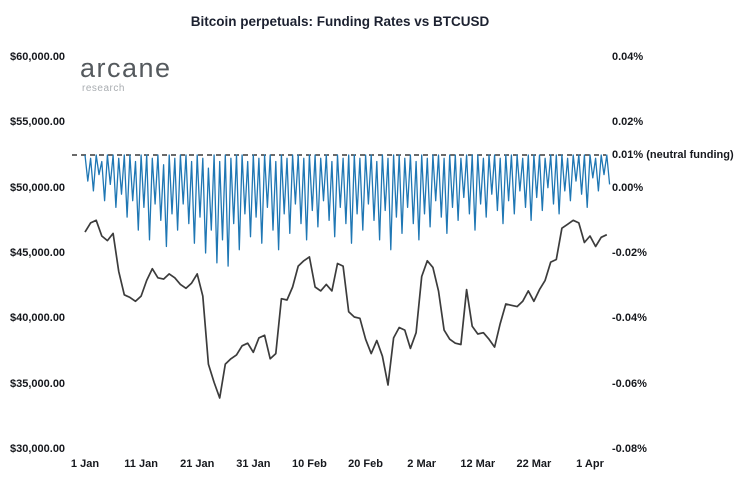 This screenshot has height=490, width=747. Describe the element at coordinates (38, 449) in the screenshot. I see `left-axis-tick-label: $30,000.00` at that location.